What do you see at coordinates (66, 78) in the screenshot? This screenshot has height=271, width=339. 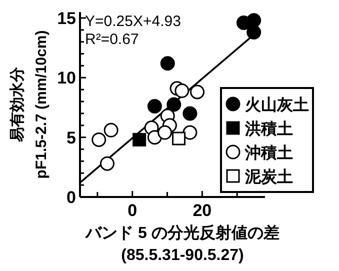 I see `y-tick-label: 10` at bounding box center [66, 78].